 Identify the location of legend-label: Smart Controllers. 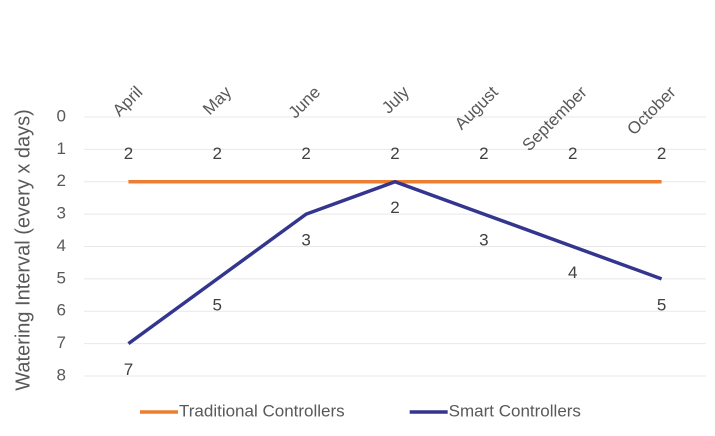
(515, 410).